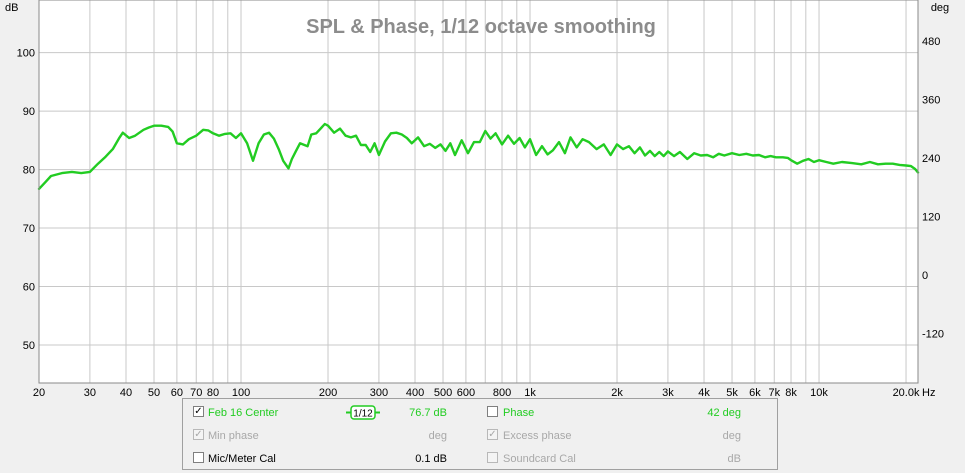 Image resolution: width=965 pixels, height=473 pixels. Describe the element at coordinates (931, 100) in the screenshot. I see `y2-tick-label: 360` at that location.